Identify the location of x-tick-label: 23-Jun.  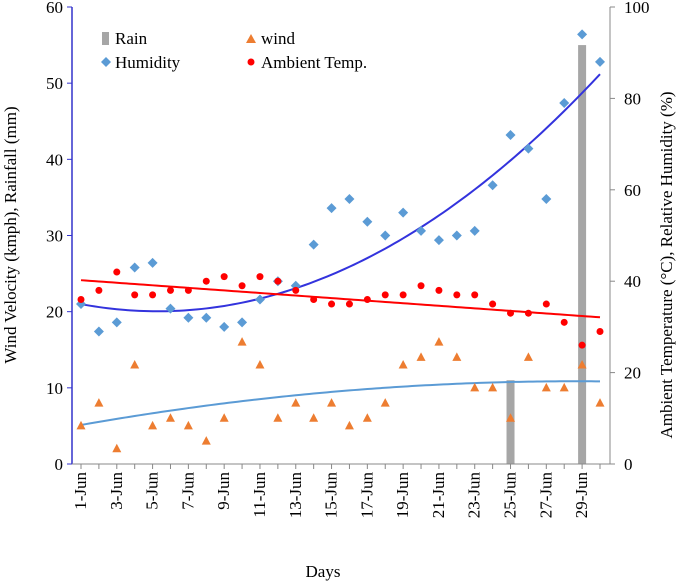
(474, 495).